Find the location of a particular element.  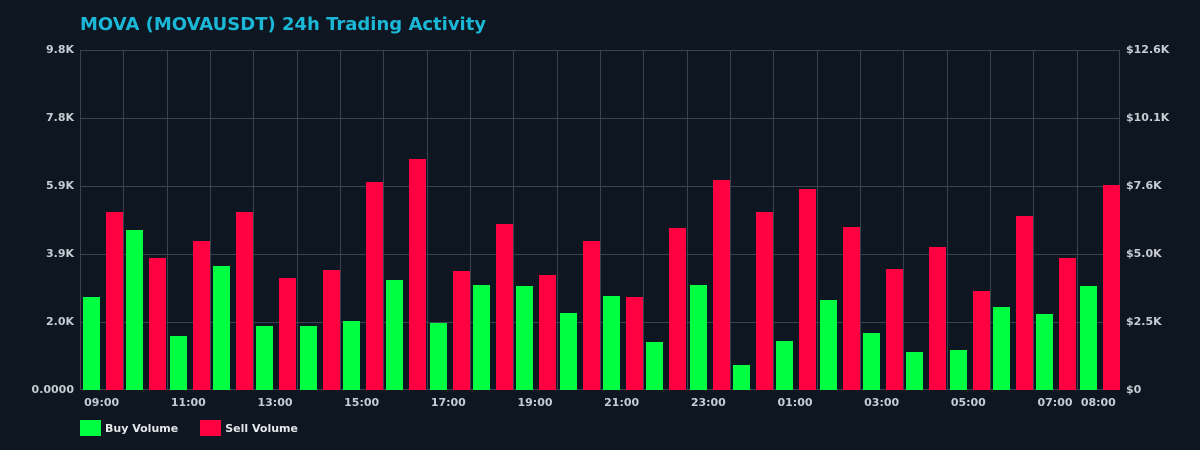

buy-swatch-icon is located at coordinates (90, 428).